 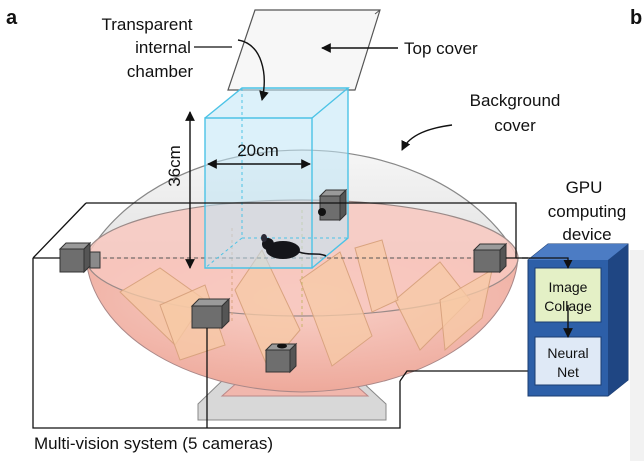 I want to click on transparent-chamber, so click(x=277, y=178).